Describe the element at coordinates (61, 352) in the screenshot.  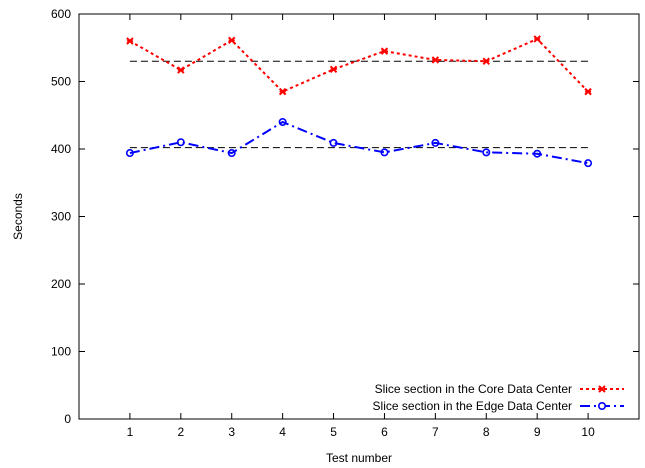
I see `y-tick-label: 100` at that location.